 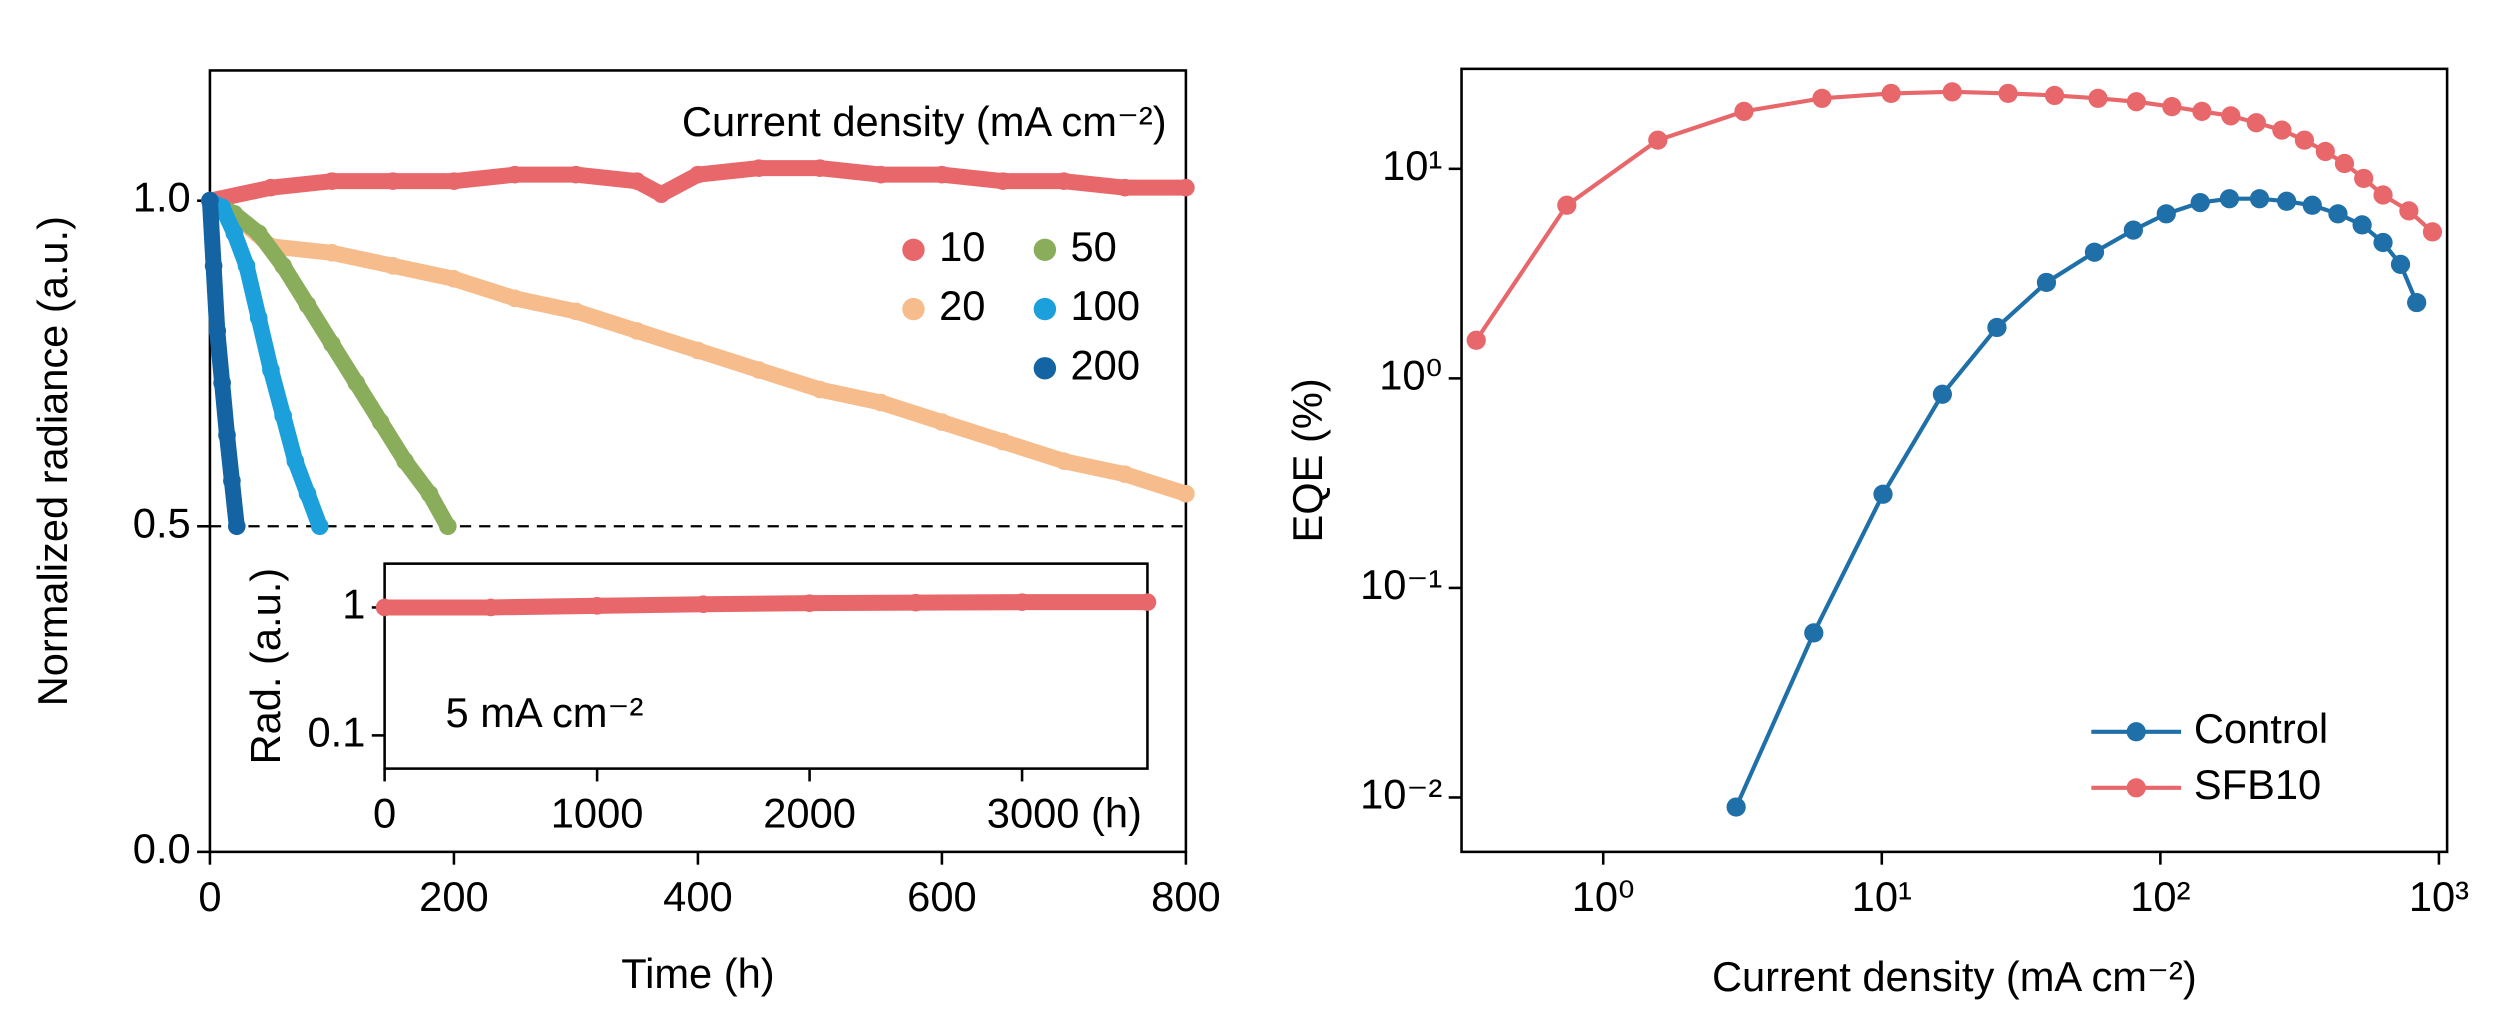 I want to click on legend-label: Control, so click(x=2261, y=728).